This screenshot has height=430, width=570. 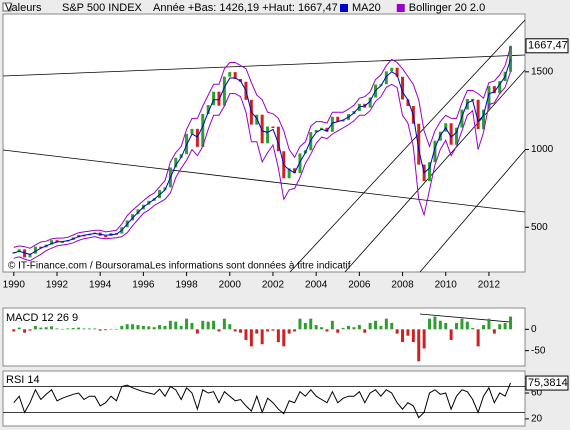 I want to click on y-tick-label: 500, so click(x=539, y=227).